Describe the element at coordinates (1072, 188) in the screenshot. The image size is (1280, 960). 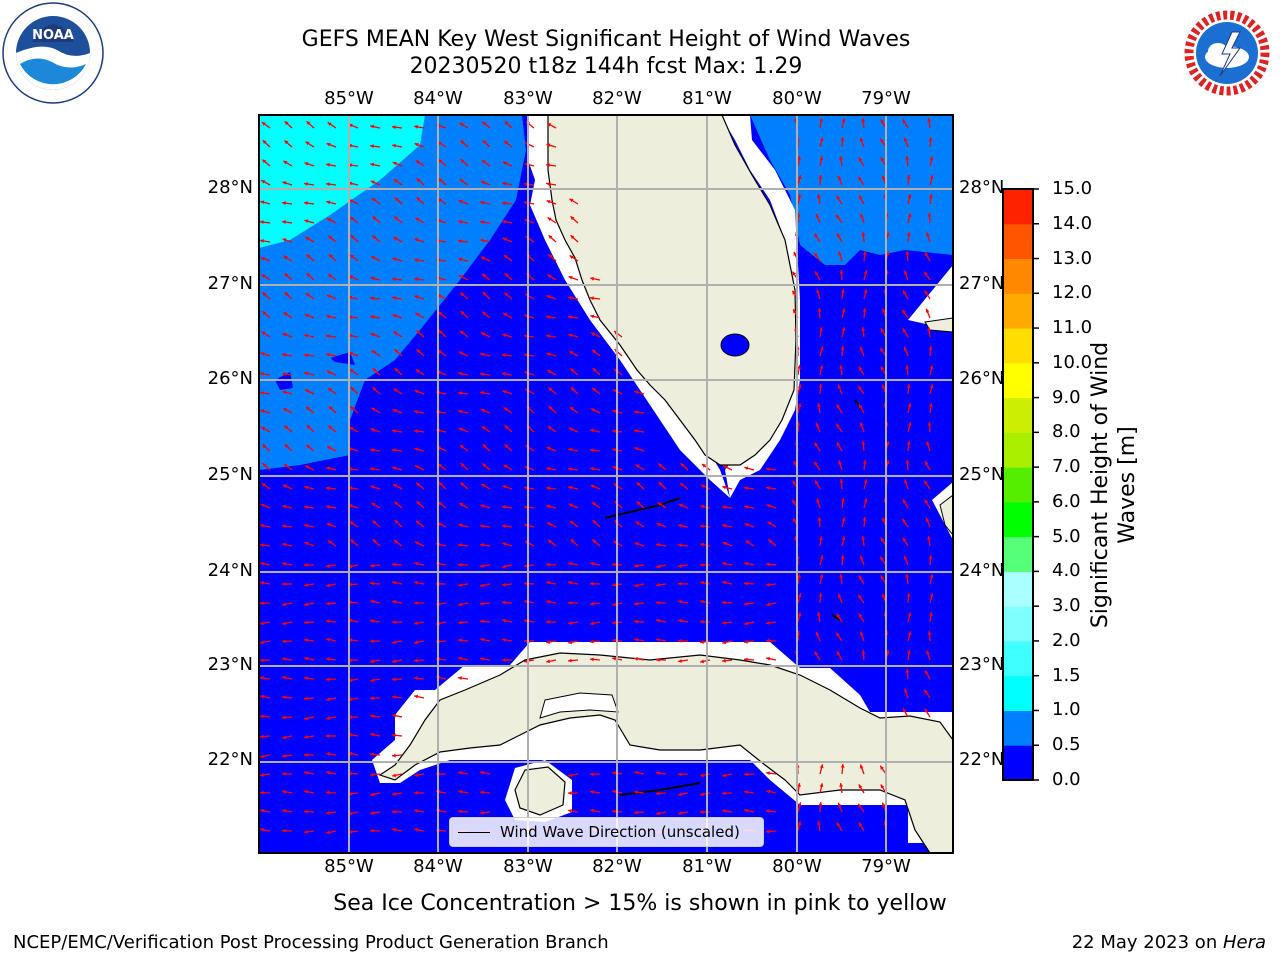
I see `colorbar-tick-label: 15.0` at that location.